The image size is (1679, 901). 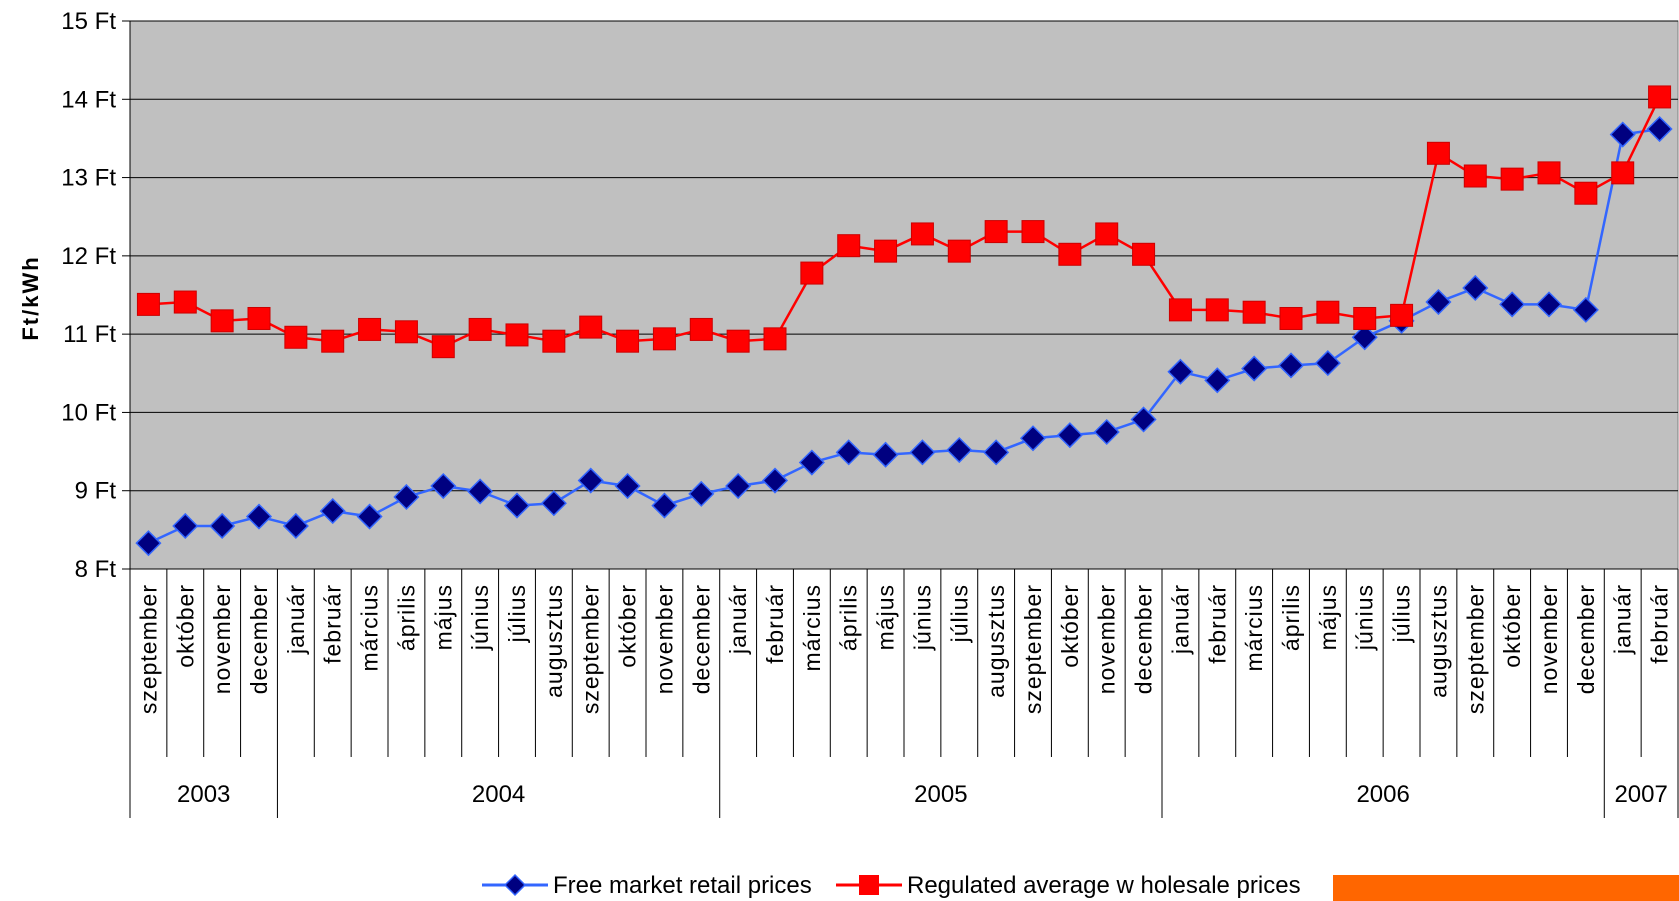 What do you see at coordinates (498, 794) in the screenshot?
I see `year-label: 2004` at bounding box center [498, 794].